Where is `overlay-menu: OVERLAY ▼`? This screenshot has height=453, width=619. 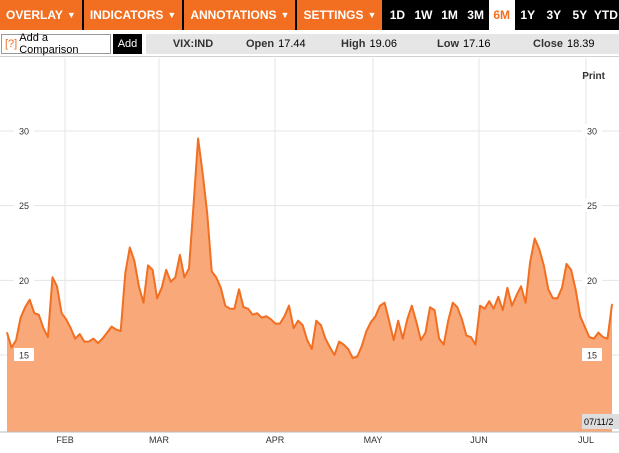
overlay-menu: OVERLAY ▼ is located at coordinates (41, 15).